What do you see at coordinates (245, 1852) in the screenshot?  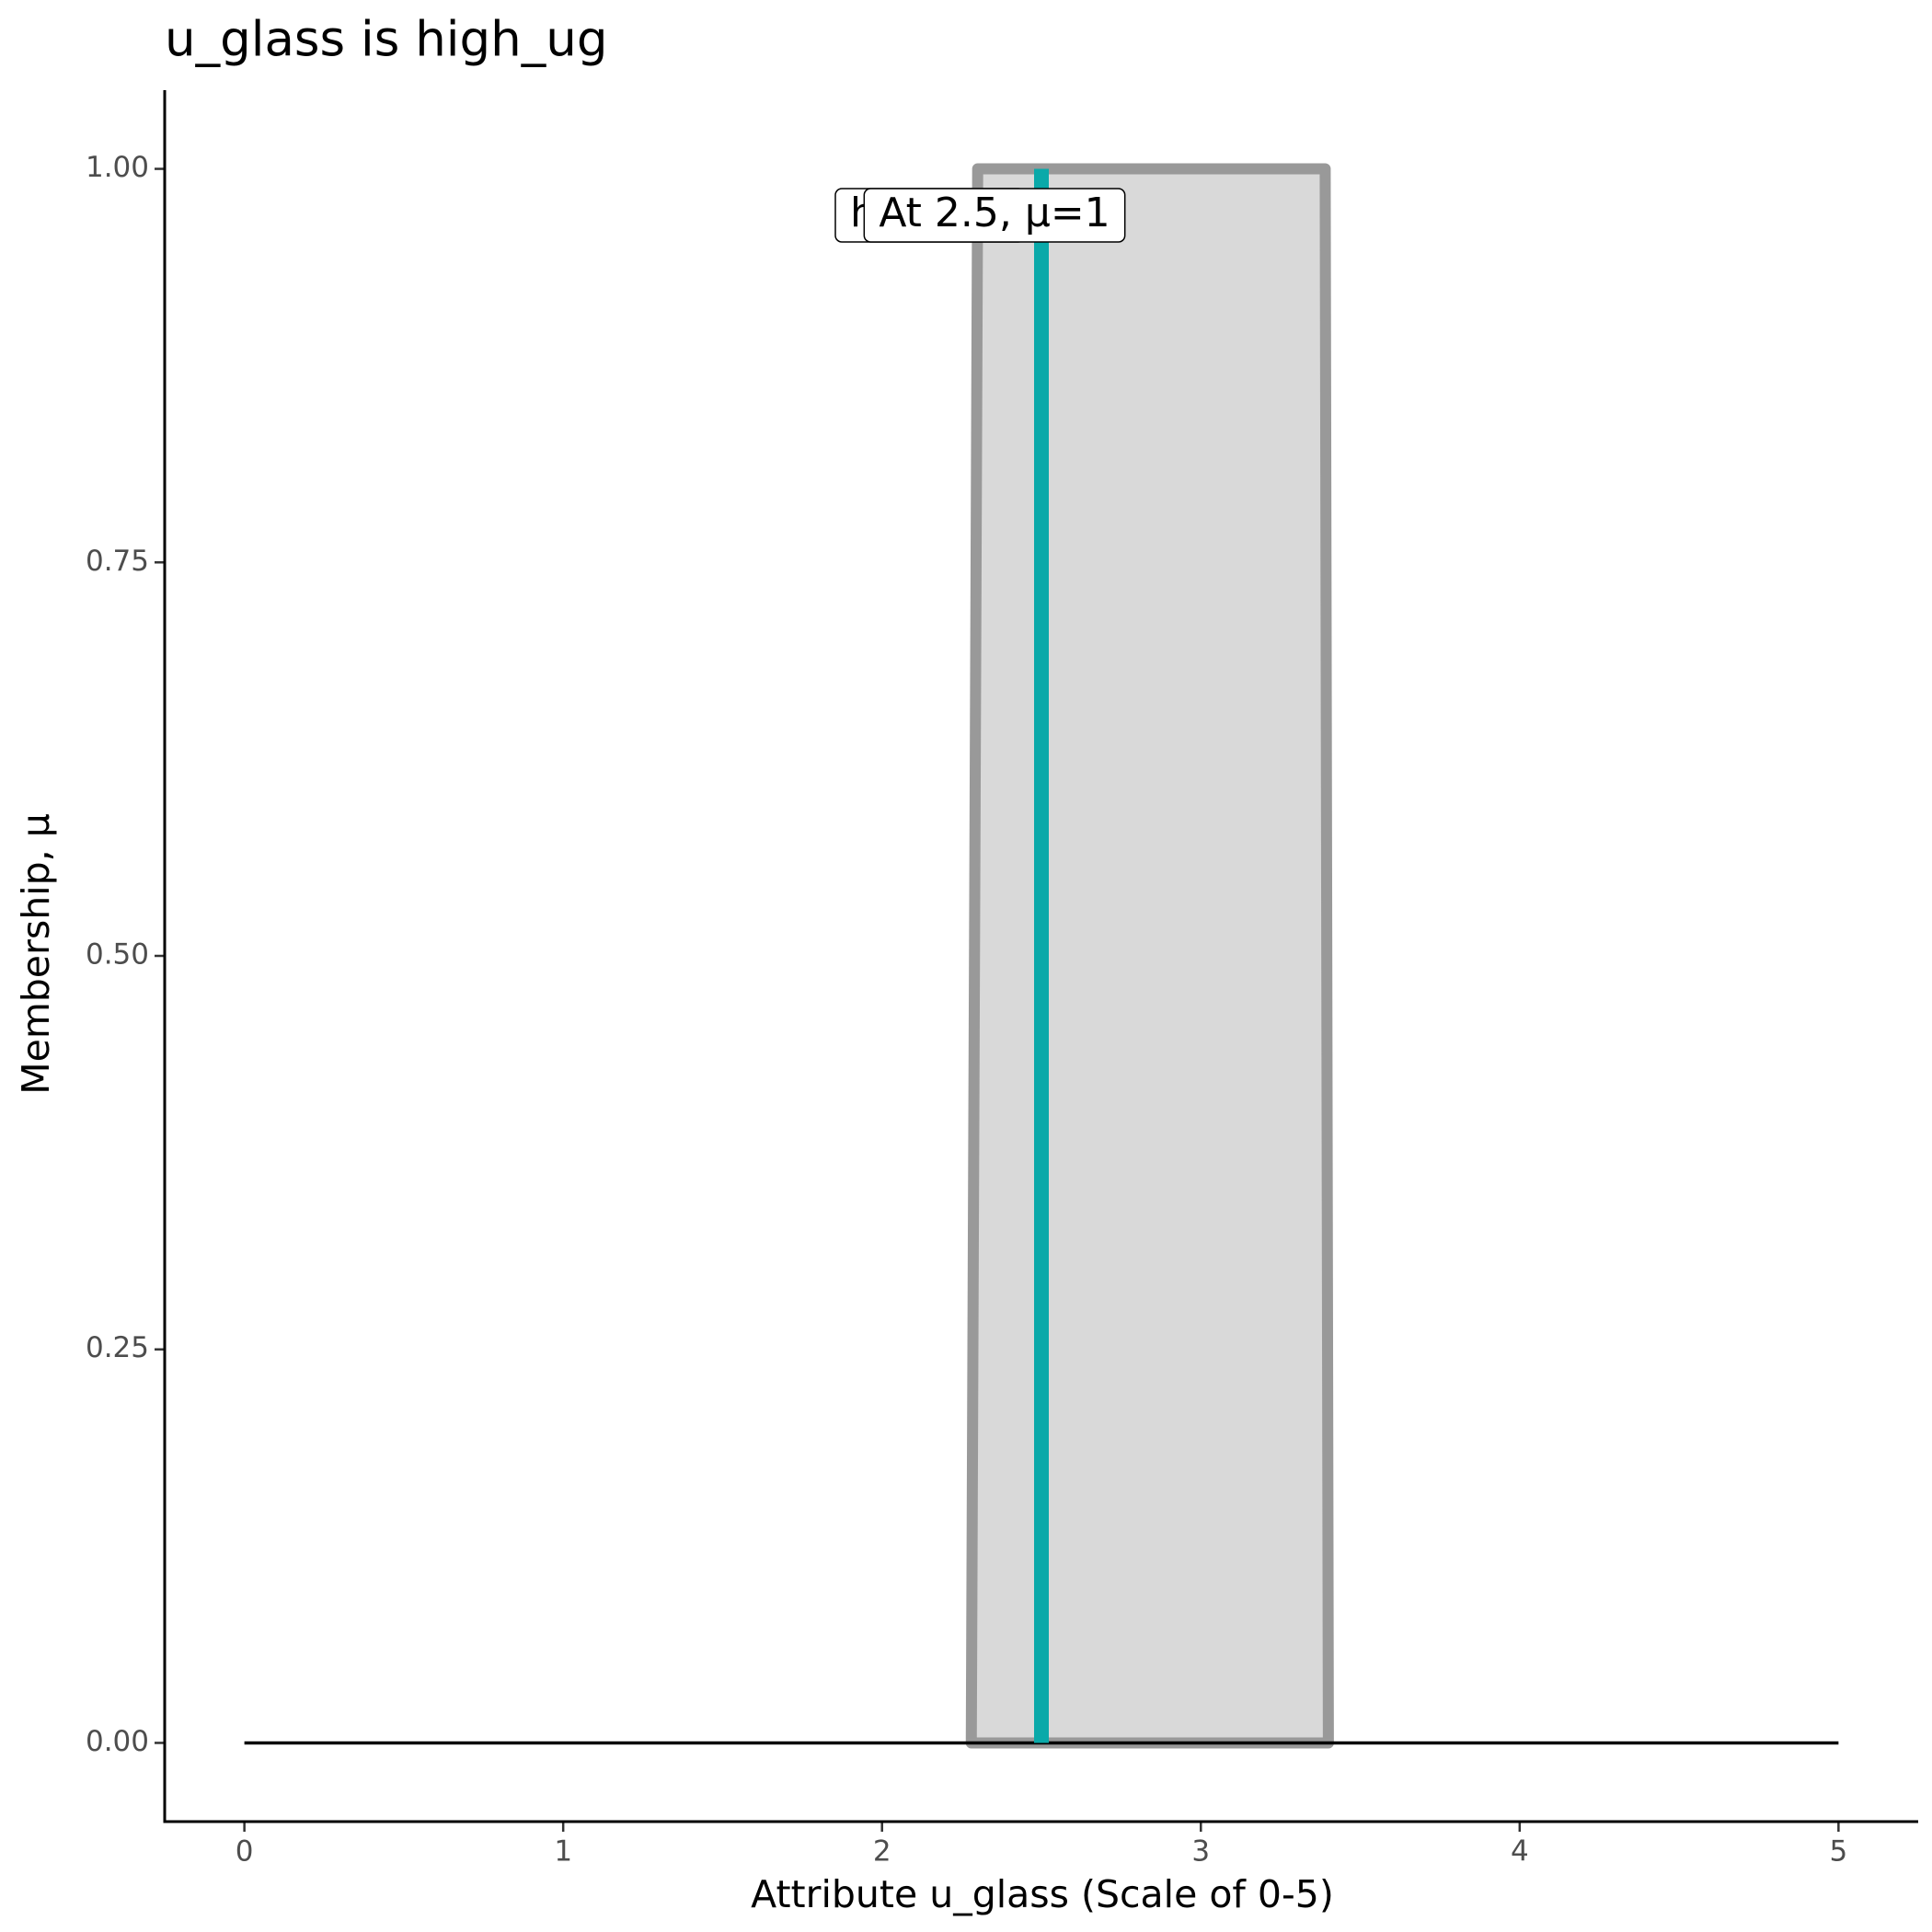 I see `x-tick-label: 0` at bounding box center [245, 1852].